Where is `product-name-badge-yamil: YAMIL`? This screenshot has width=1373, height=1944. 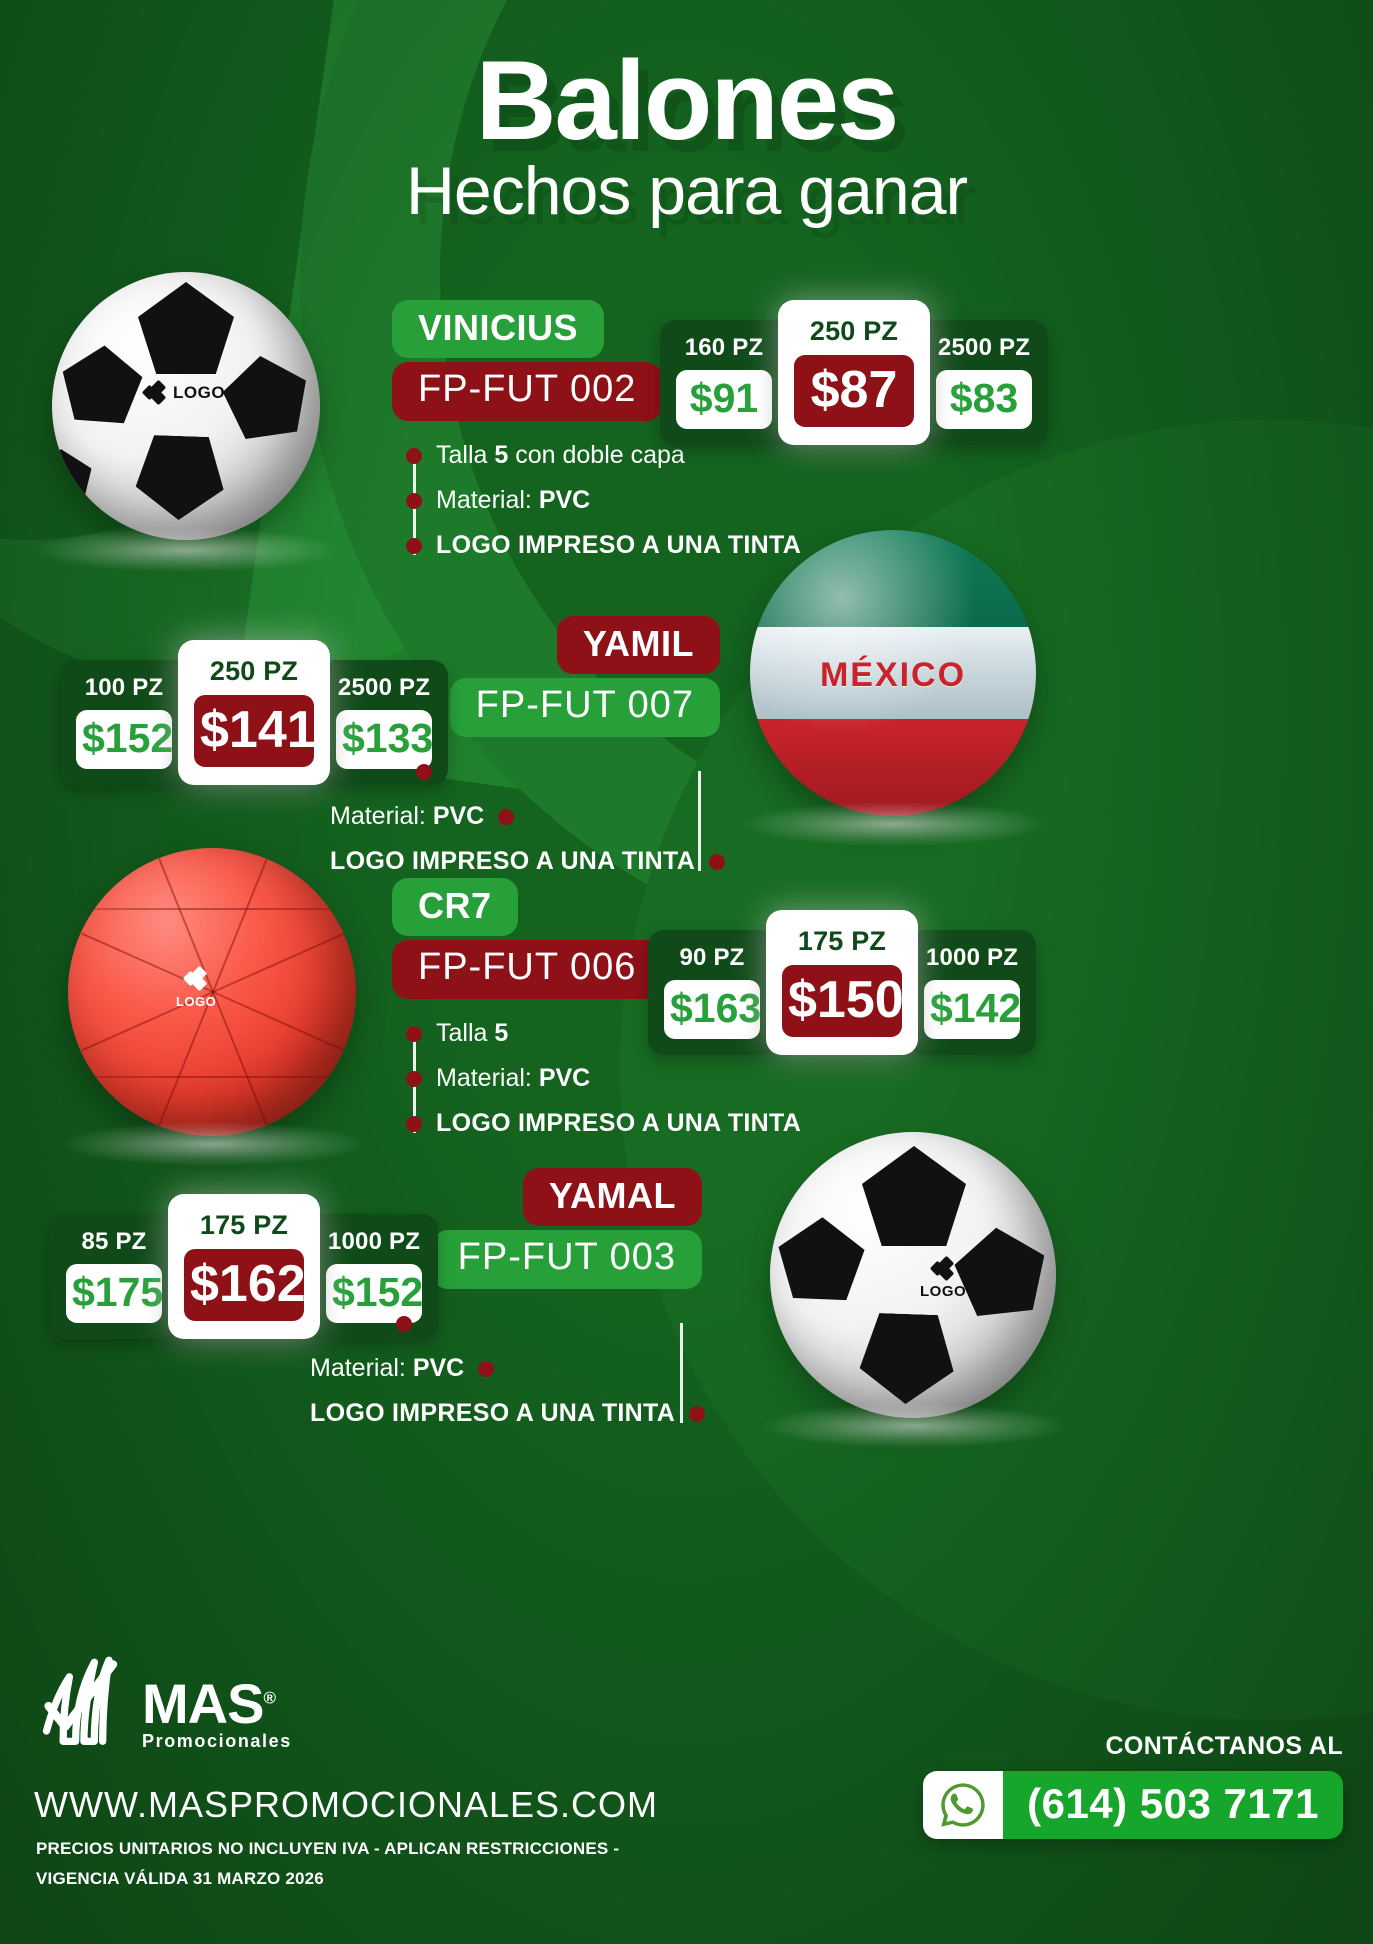
product-name-badge-yamil: YAMIL is located at coordinates (525, 645).